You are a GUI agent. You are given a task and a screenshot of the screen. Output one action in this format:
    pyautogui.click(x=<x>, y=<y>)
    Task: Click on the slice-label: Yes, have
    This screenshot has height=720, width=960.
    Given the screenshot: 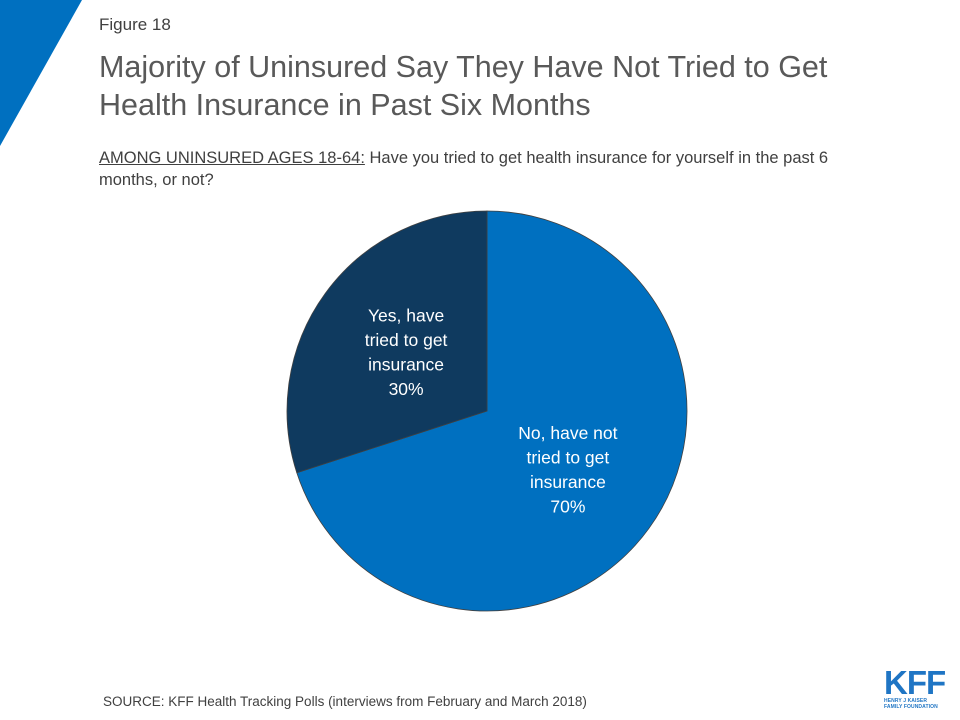 What is the action you would take?
    pyautogui.click(x=406, y=315)
    